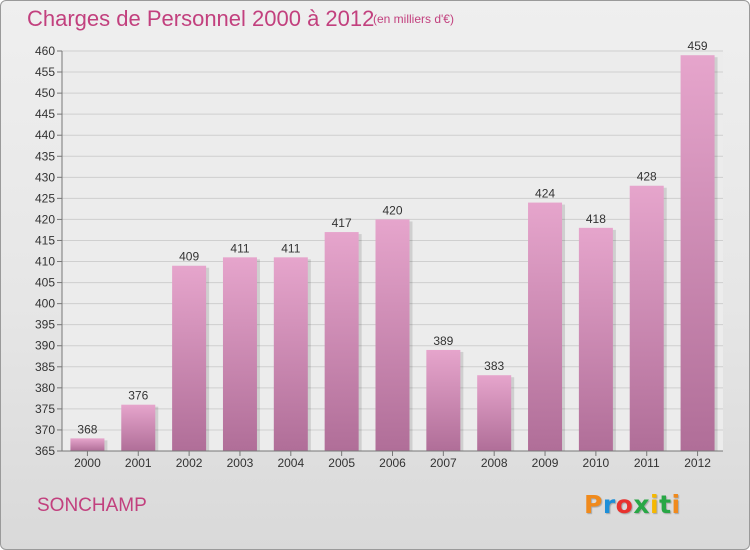  I want to click on y-tick-label: 370, so click(45, 430).